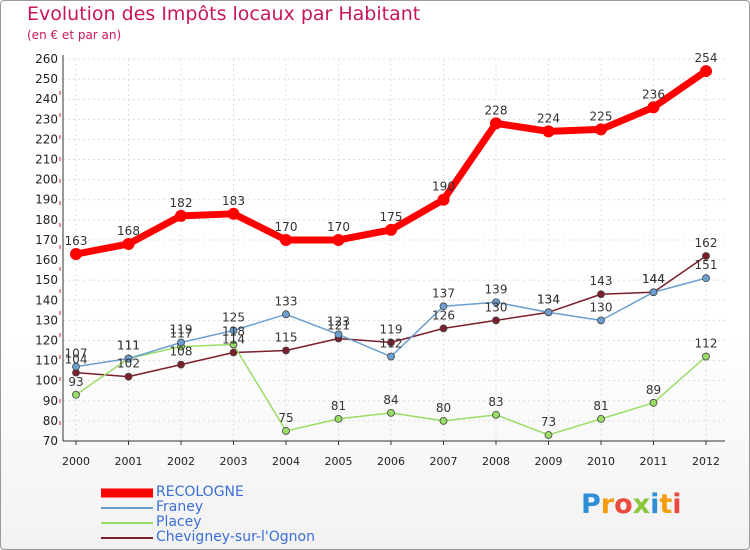 This screenshot has width=750, height=550. Describe the element at coordinates (600, 406) in the screenshot. I see `data-label: 81` at that location.